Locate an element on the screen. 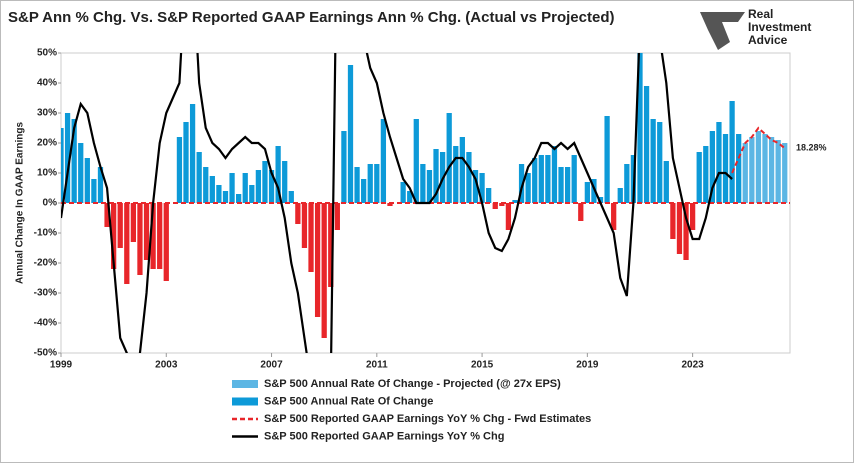  logo-text: Real is located at coordinates (760, 14).